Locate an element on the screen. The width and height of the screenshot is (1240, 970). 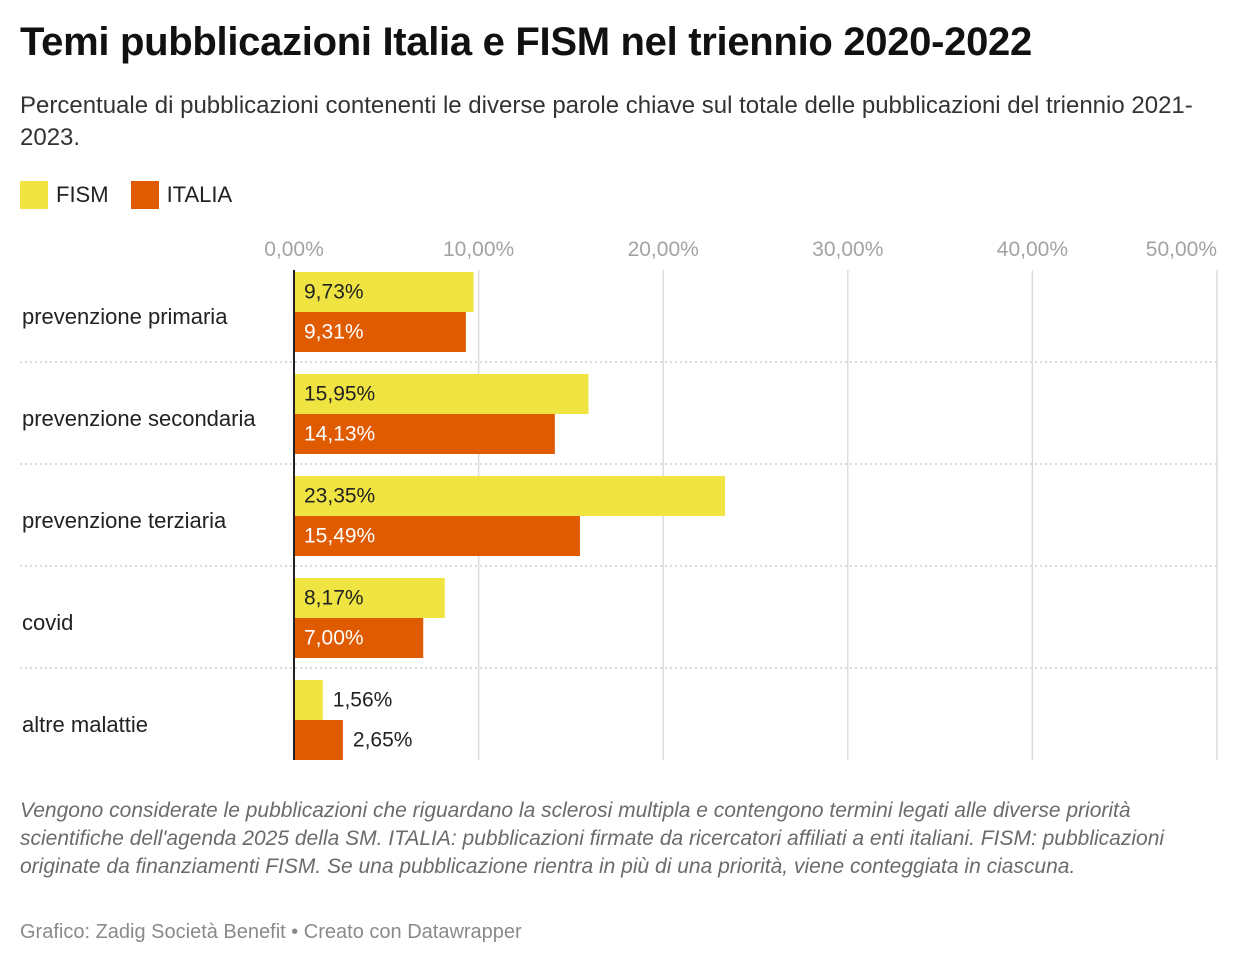
x-tick-label: 50,00% is located at coordinates (1181, 249).